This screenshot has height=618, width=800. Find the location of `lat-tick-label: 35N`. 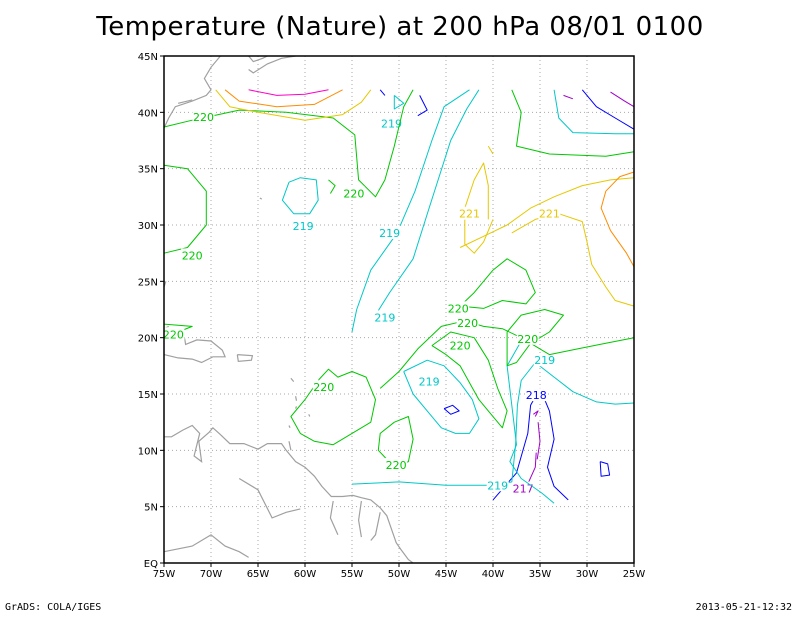

lat-tick-label: 35N is located at coordinates (148, 170).